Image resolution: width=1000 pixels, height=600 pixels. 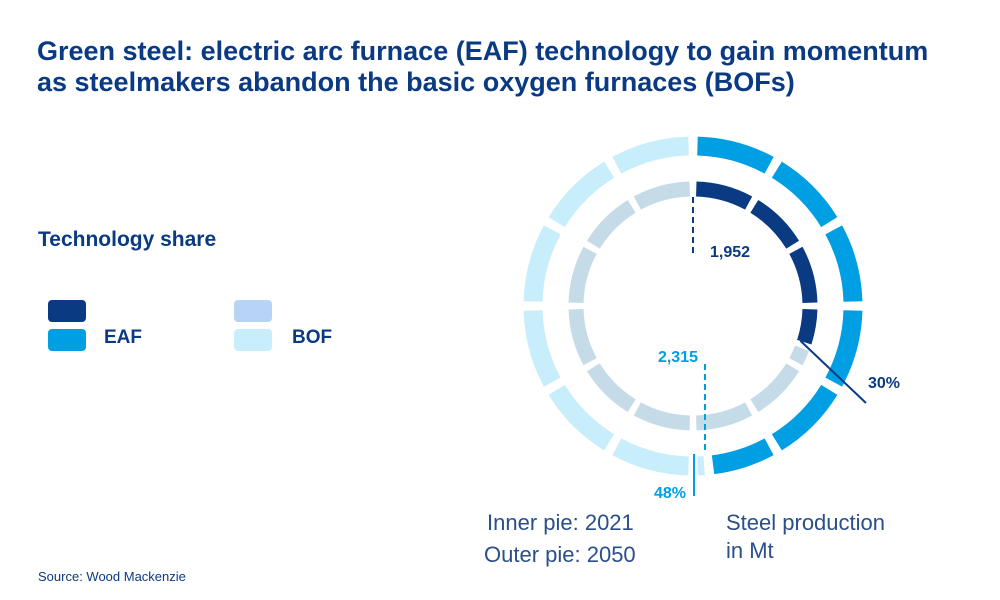 What do you see at coordinates (560, 522) in the screenshot?
I see `inner-pie-note: Inner pie: 2021` at bounding box center [560, 522].